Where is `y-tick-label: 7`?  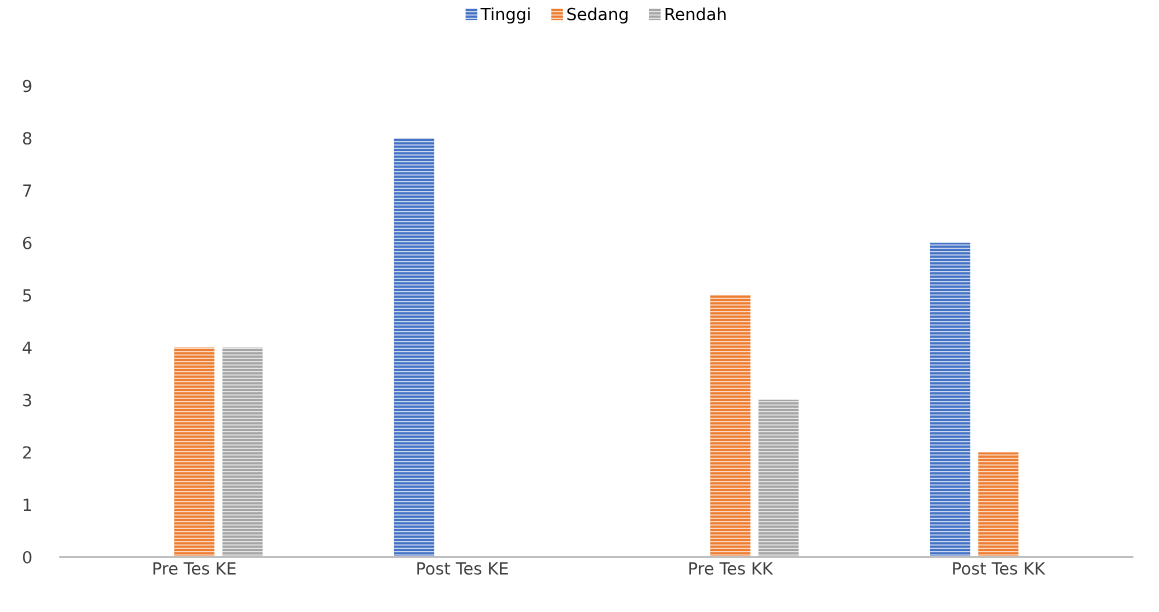 y-tick-label: 7 is located at coordinates (27, 190).